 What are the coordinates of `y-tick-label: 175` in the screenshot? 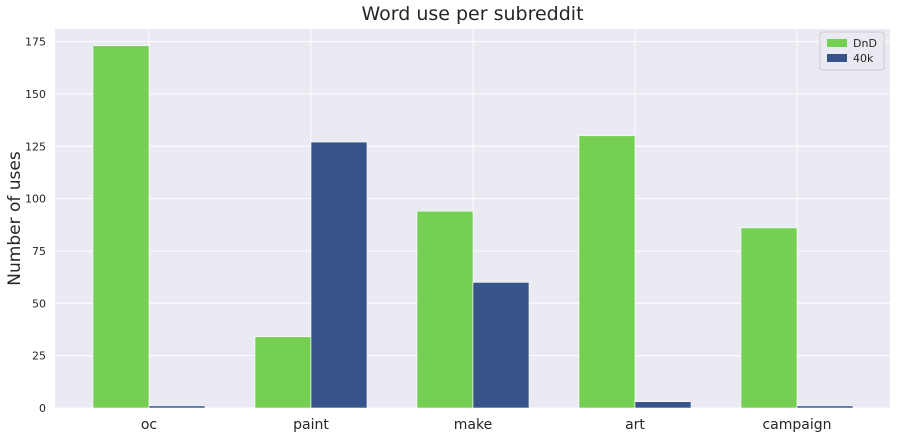 It's located at (35, 42).